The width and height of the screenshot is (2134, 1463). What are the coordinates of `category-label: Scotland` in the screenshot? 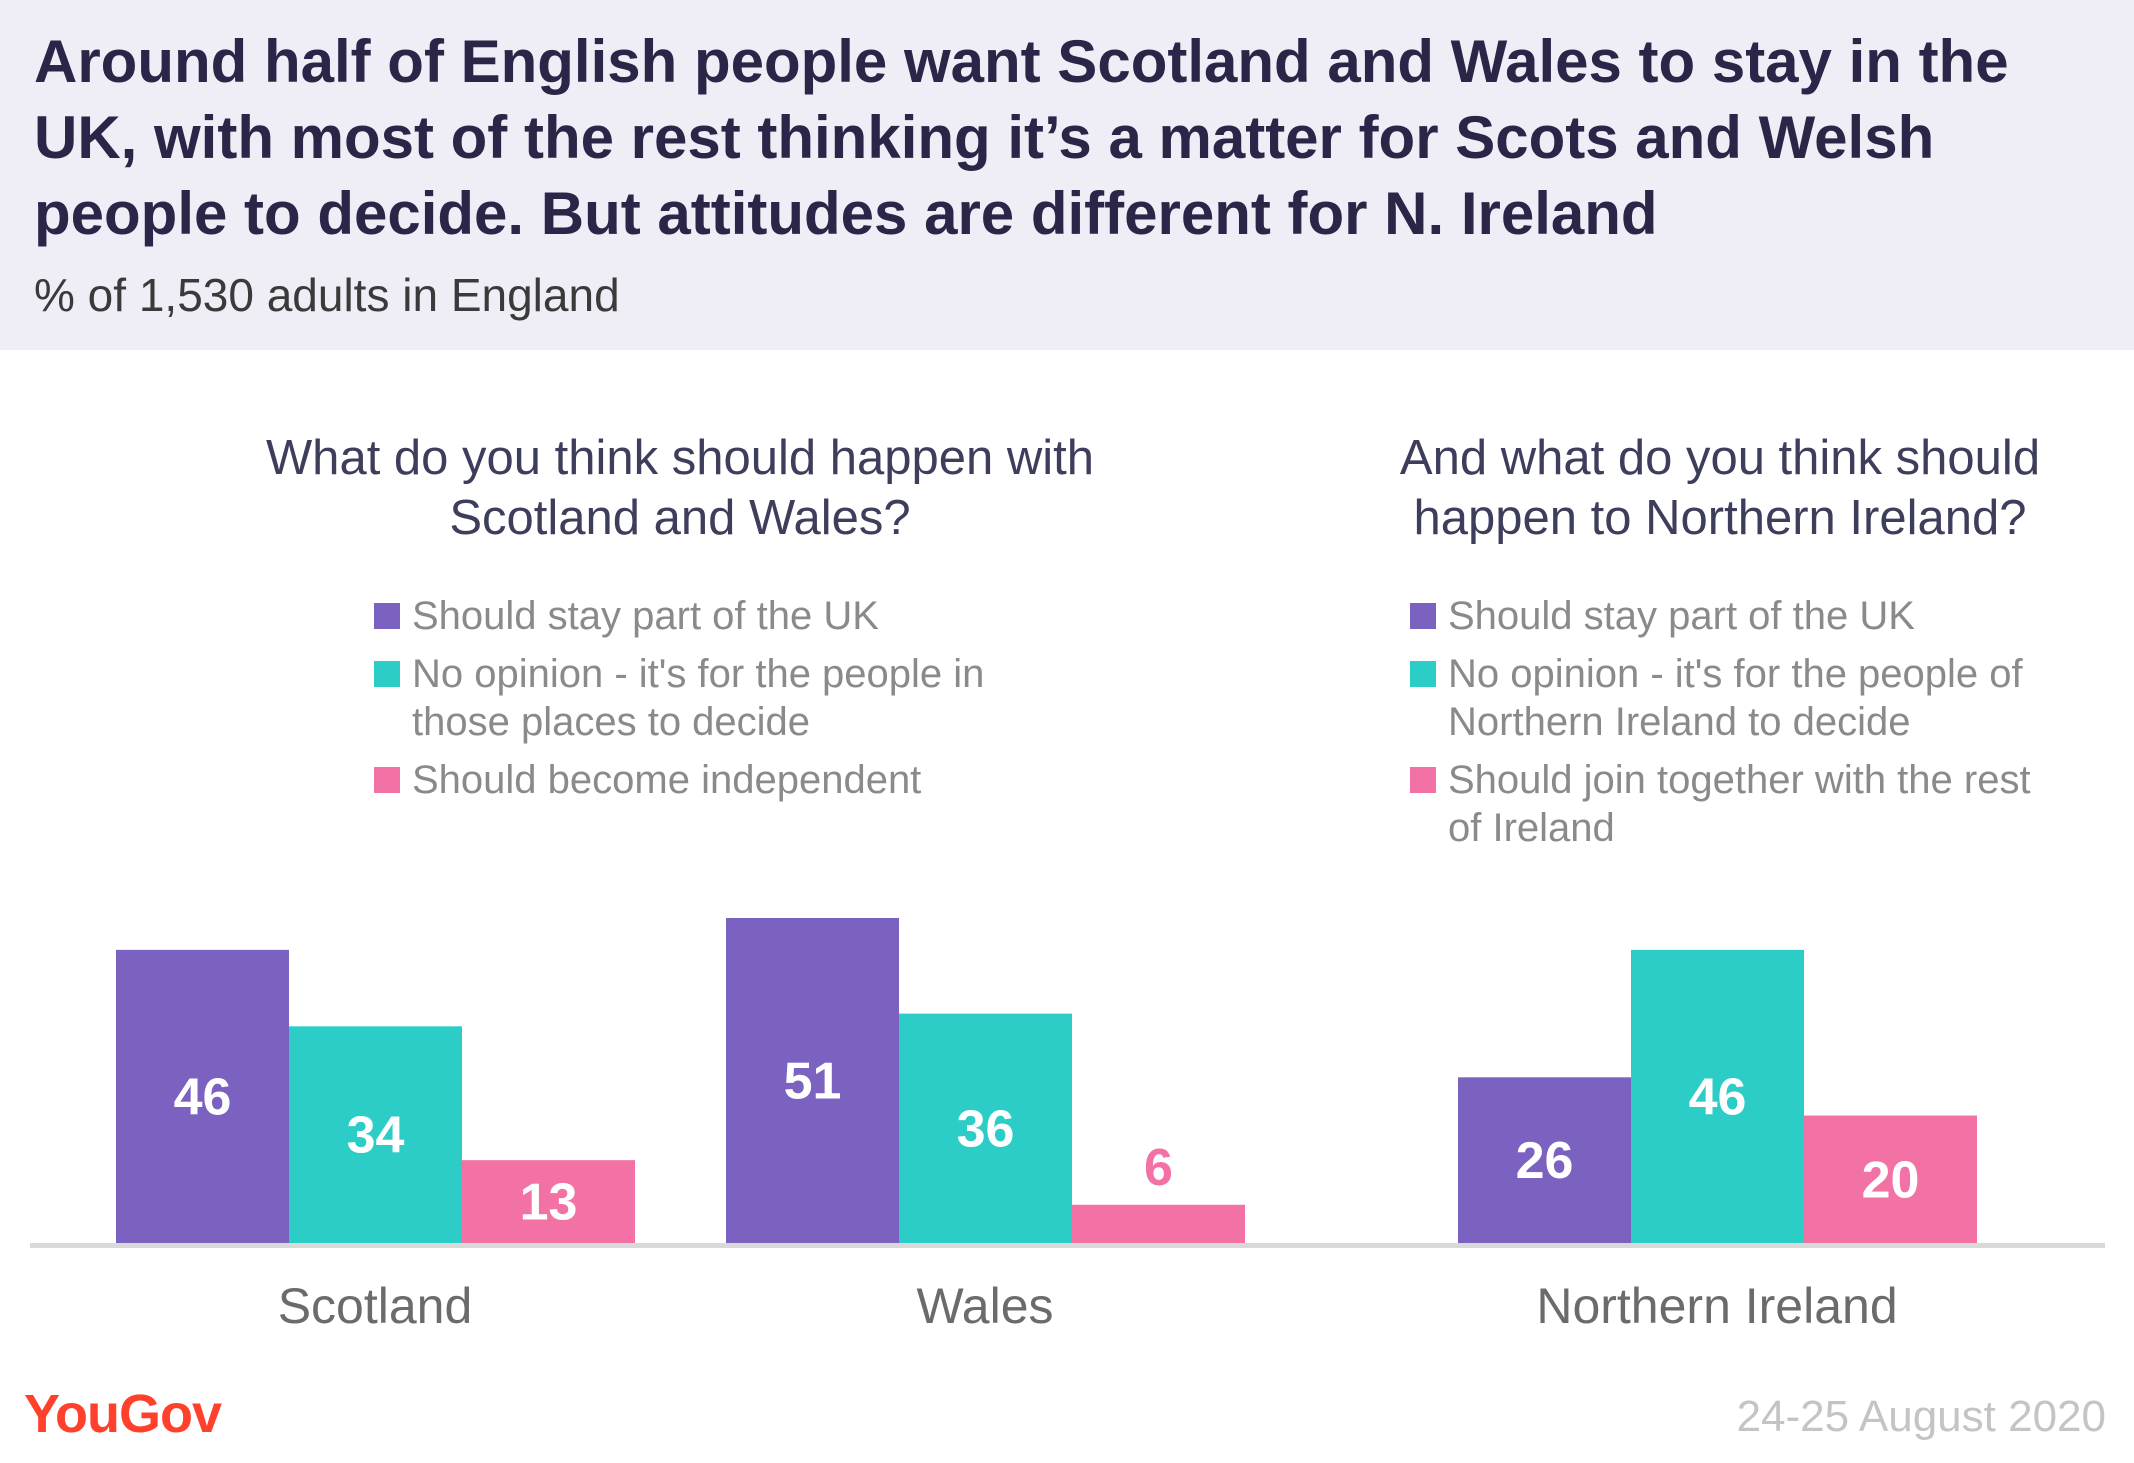 It's located at (375, 1306).